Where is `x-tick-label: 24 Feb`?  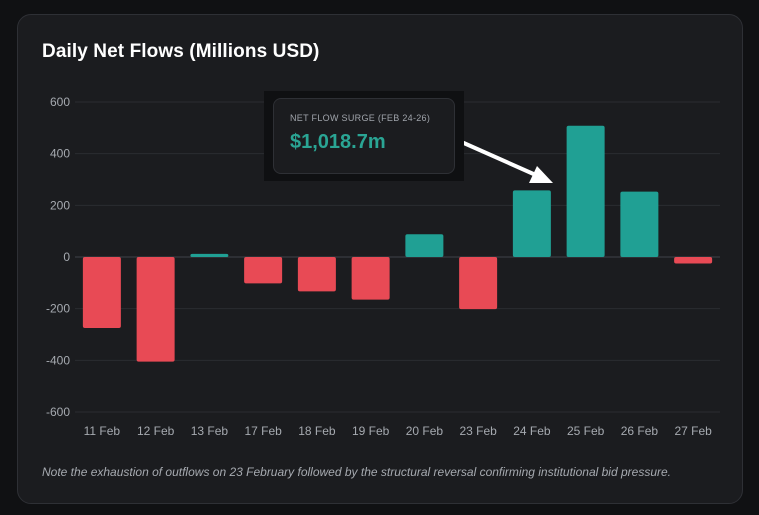
x-tick-label: 24 Feb is located at coordinates (532, 431).